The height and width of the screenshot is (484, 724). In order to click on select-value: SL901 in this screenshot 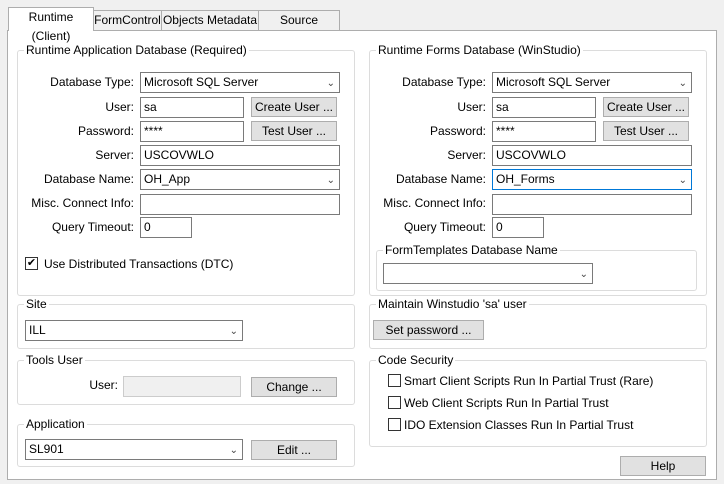, I will do `click(46, 449)`.